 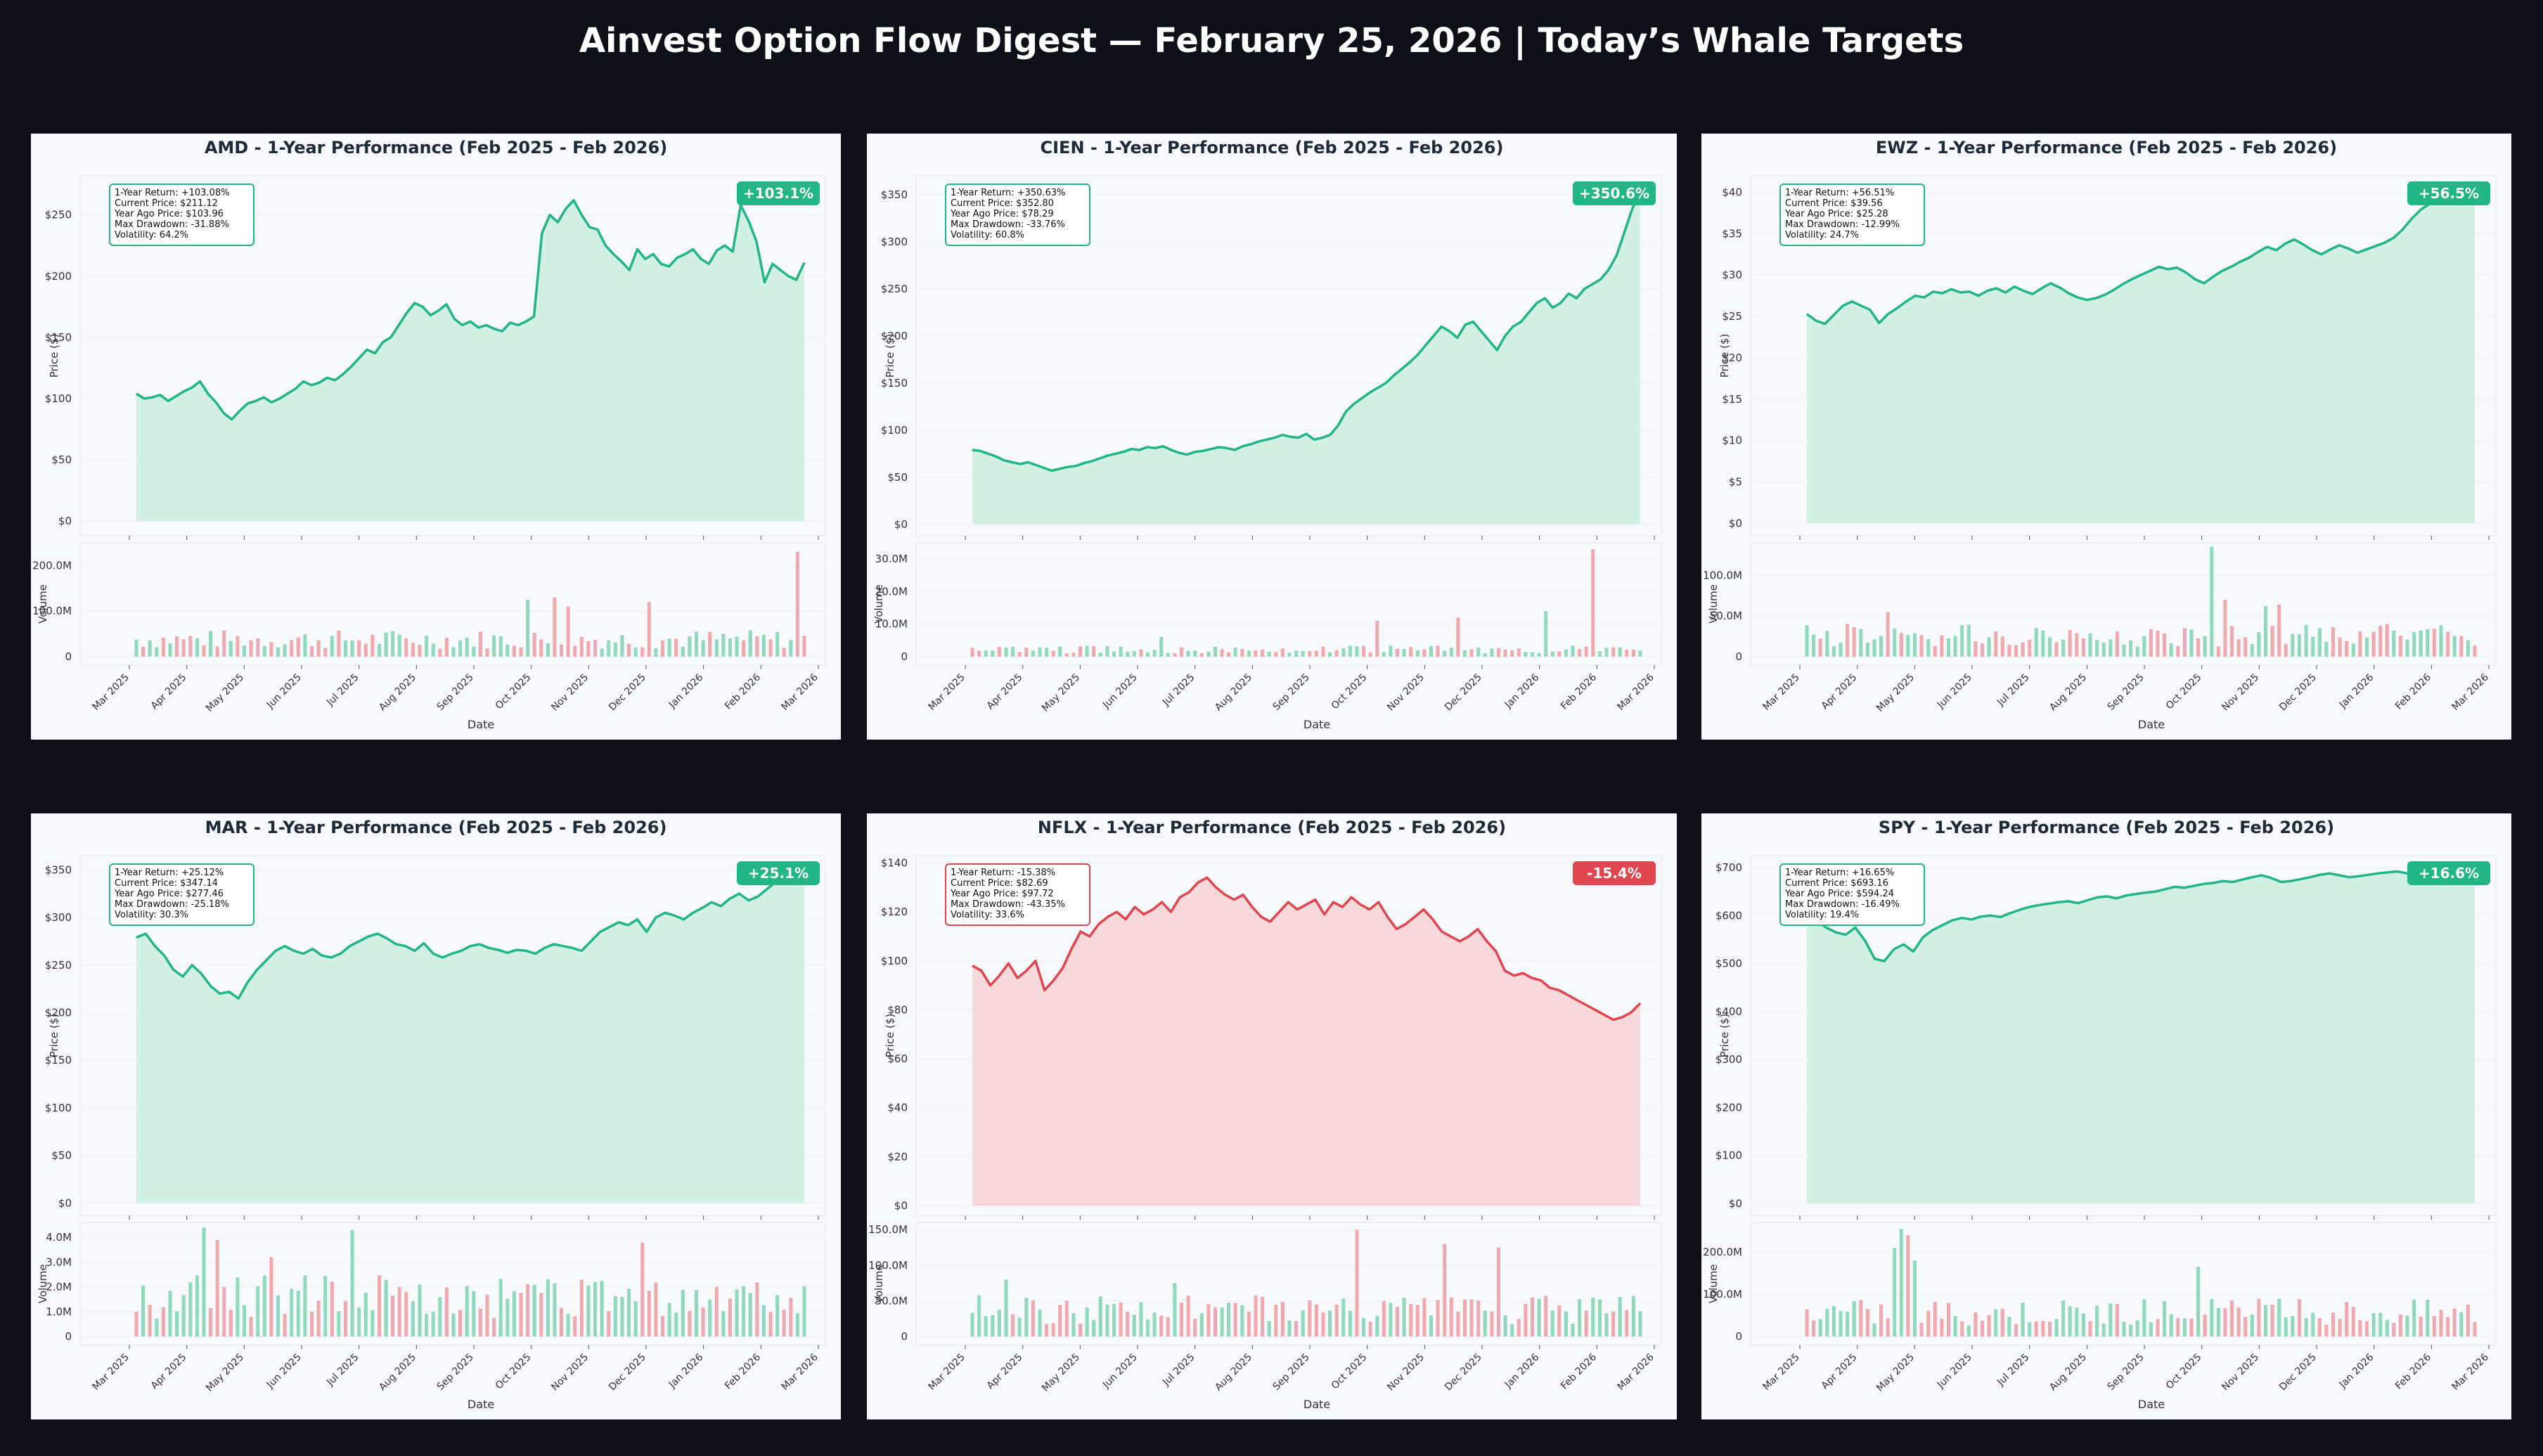 I want to click on volume-tick-label: 100.0M, so click(x=1722, y=1294).